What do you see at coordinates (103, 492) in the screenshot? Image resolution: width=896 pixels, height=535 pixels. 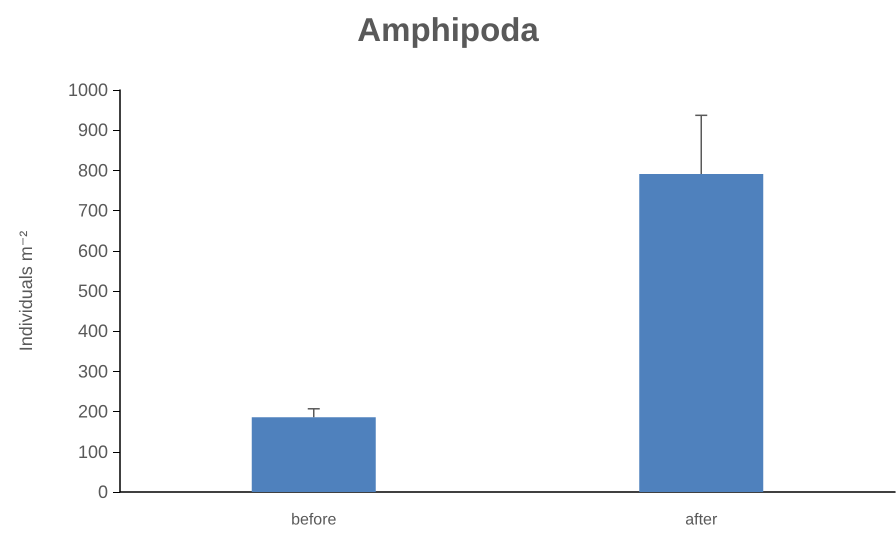 I see `y-tick-label: 0` at bounding box center [103, 492].